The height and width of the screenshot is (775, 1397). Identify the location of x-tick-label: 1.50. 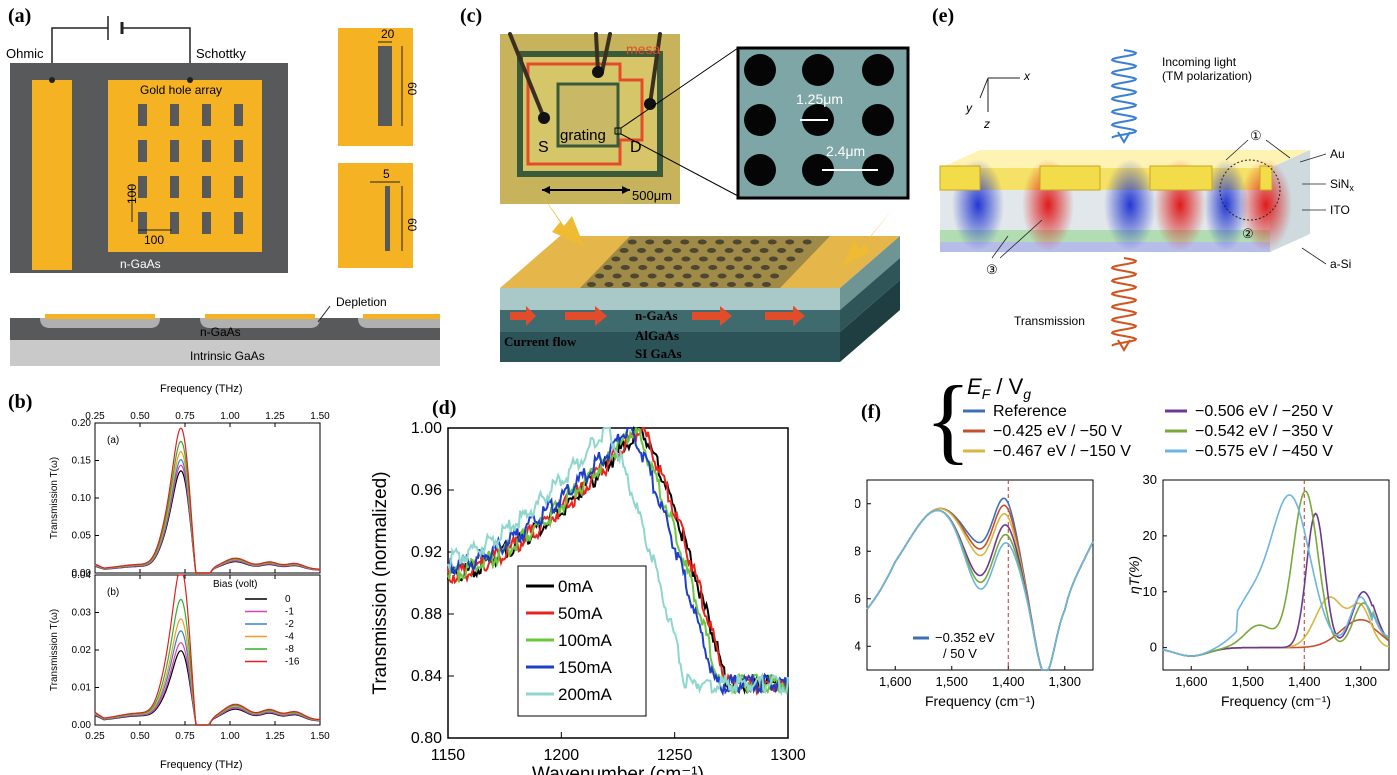
(320, 416).